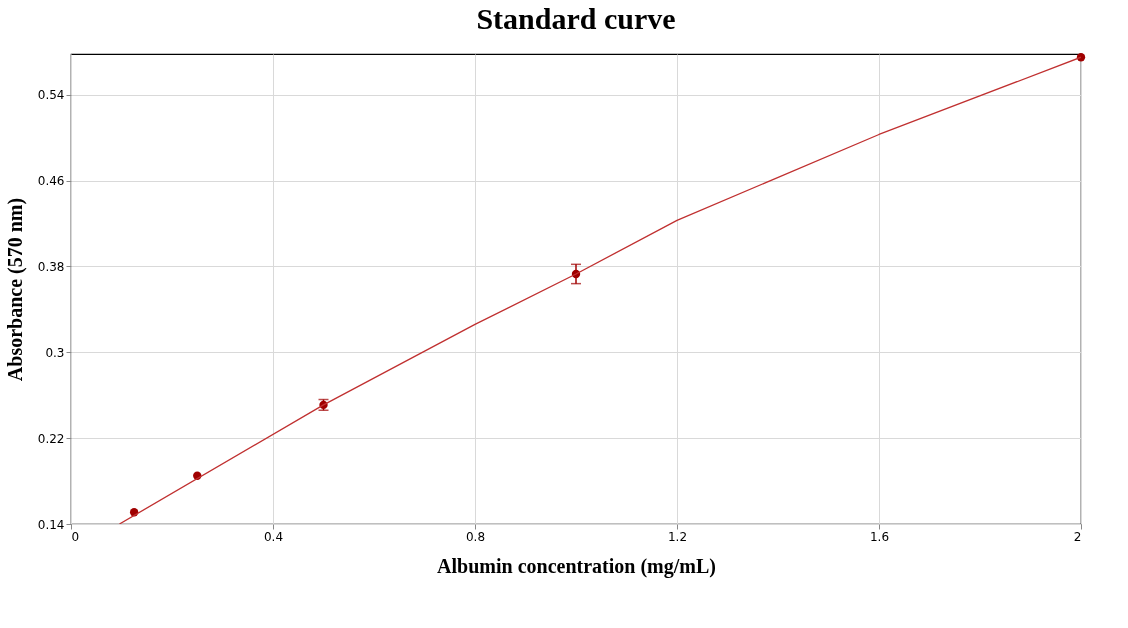 This screenshot has width=1128, height=628. Describe the element at coordinates (55, 352) in the screenshot. I see `y-tick-label: 0.3` at that location.